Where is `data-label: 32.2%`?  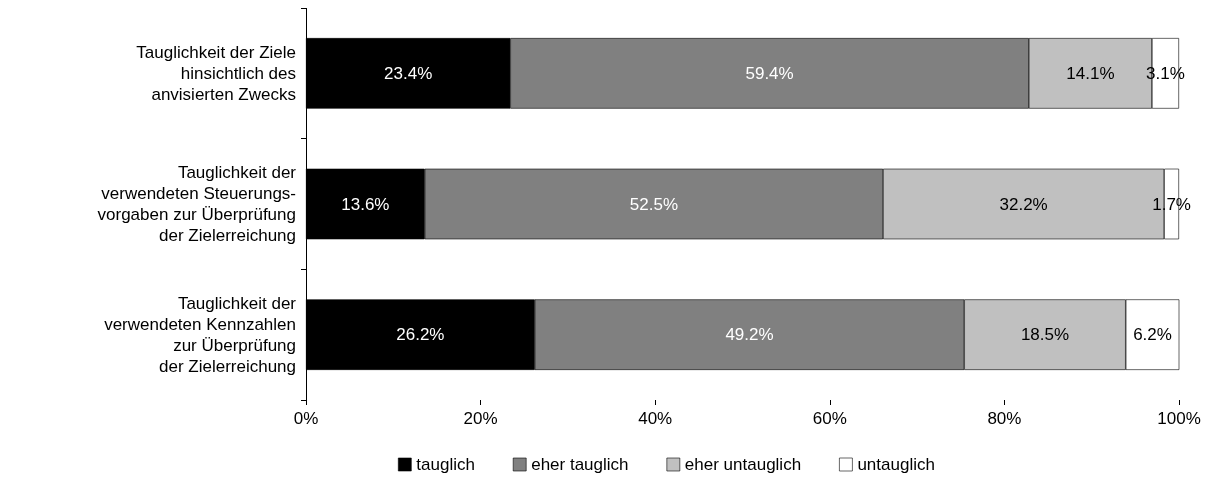
data-label: 32.2% is located at coordinates (1023, 204).